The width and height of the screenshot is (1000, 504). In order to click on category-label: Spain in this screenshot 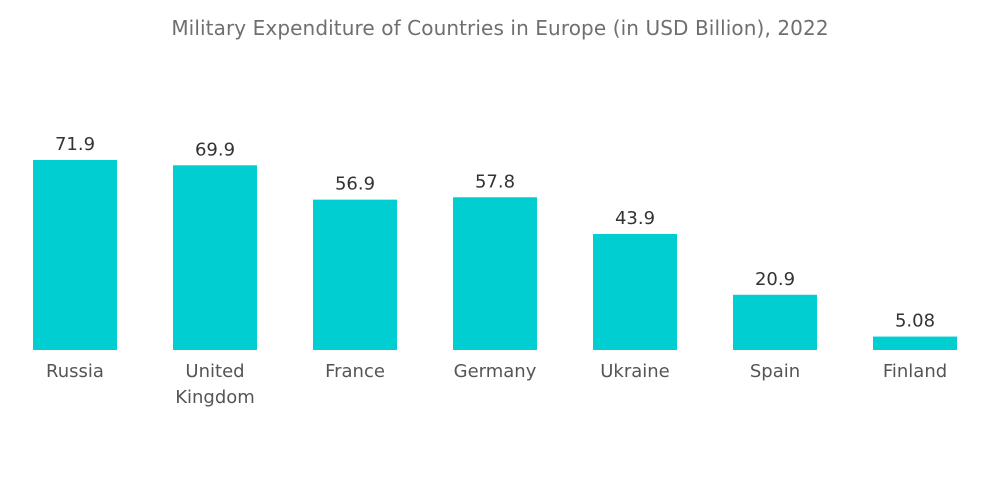, I will do `click(775, 371)`.